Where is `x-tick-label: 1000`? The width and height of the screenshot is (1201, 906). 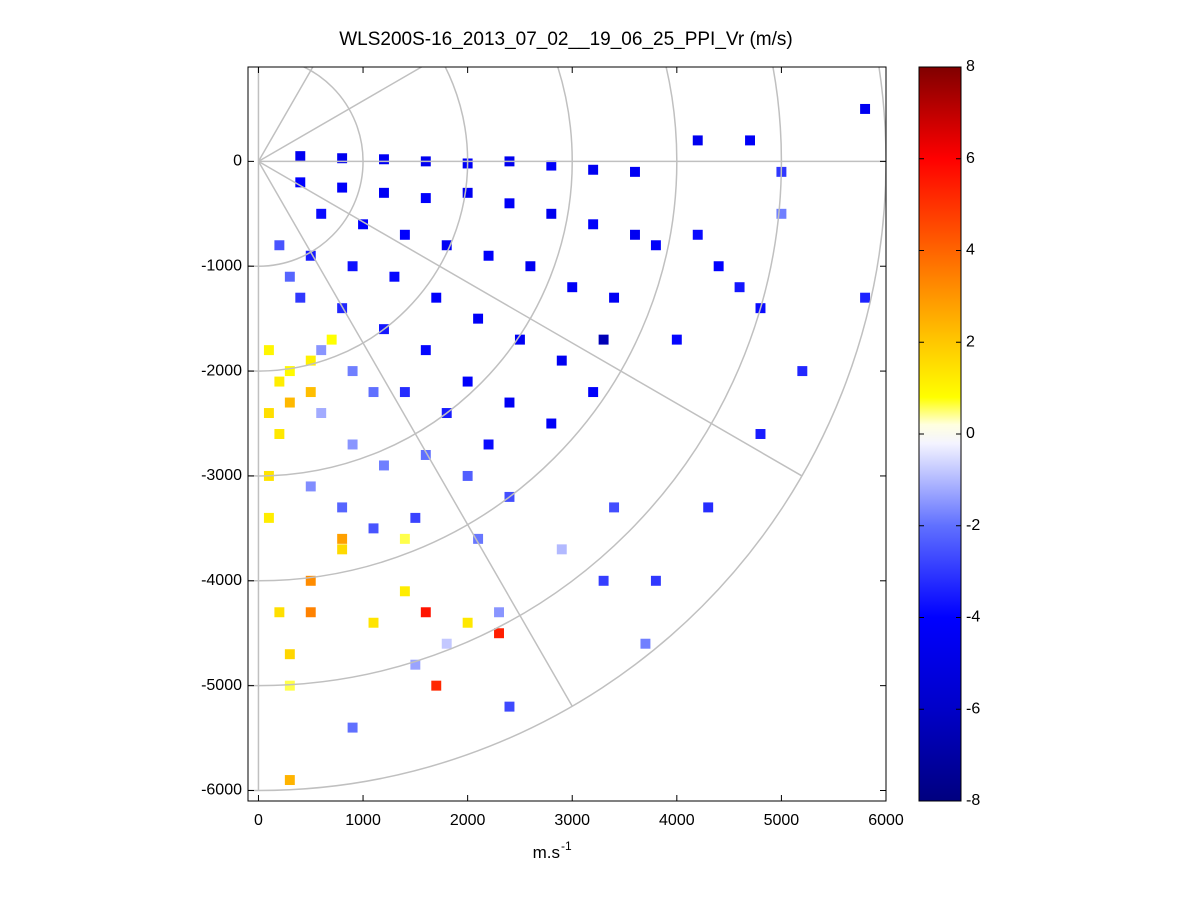 x-tick-label: 1000 is located at coordinates (363, 820).